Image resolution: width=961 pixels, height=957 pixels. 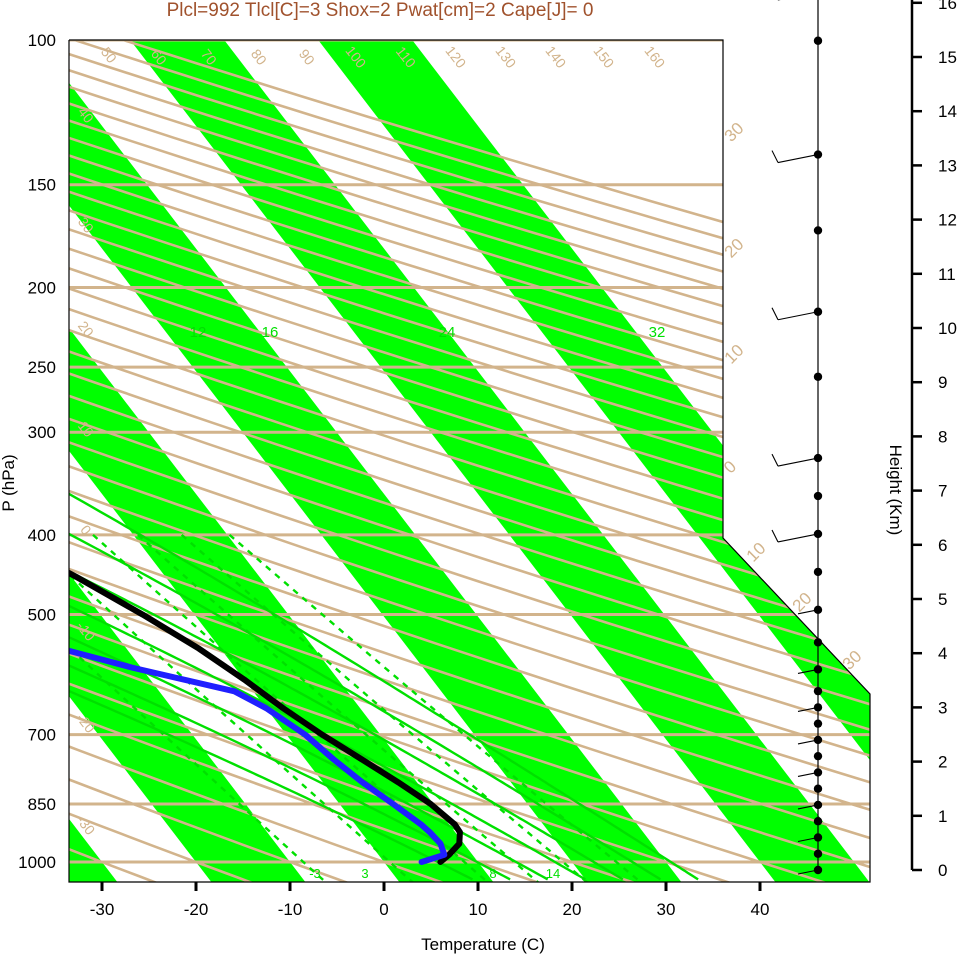 I want to click on y-tick-label: 150, so click(x=42, y=185).